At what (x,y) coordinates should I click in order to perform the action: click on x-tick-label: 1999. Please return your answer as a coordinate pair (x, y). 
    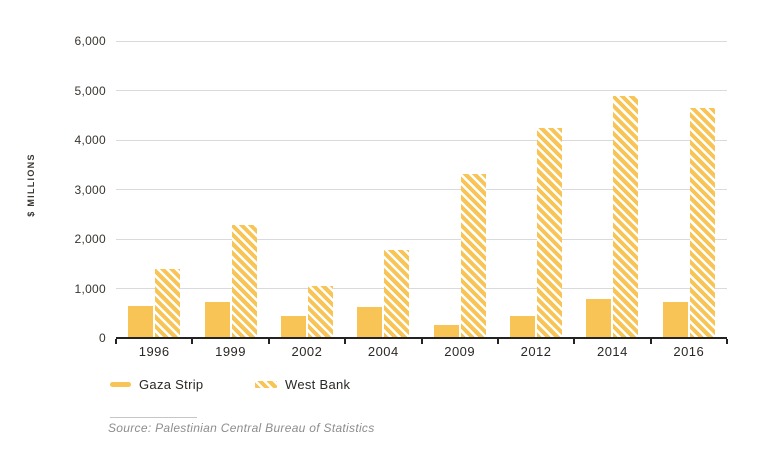
    Looking at the image, I should click on (231, 351).